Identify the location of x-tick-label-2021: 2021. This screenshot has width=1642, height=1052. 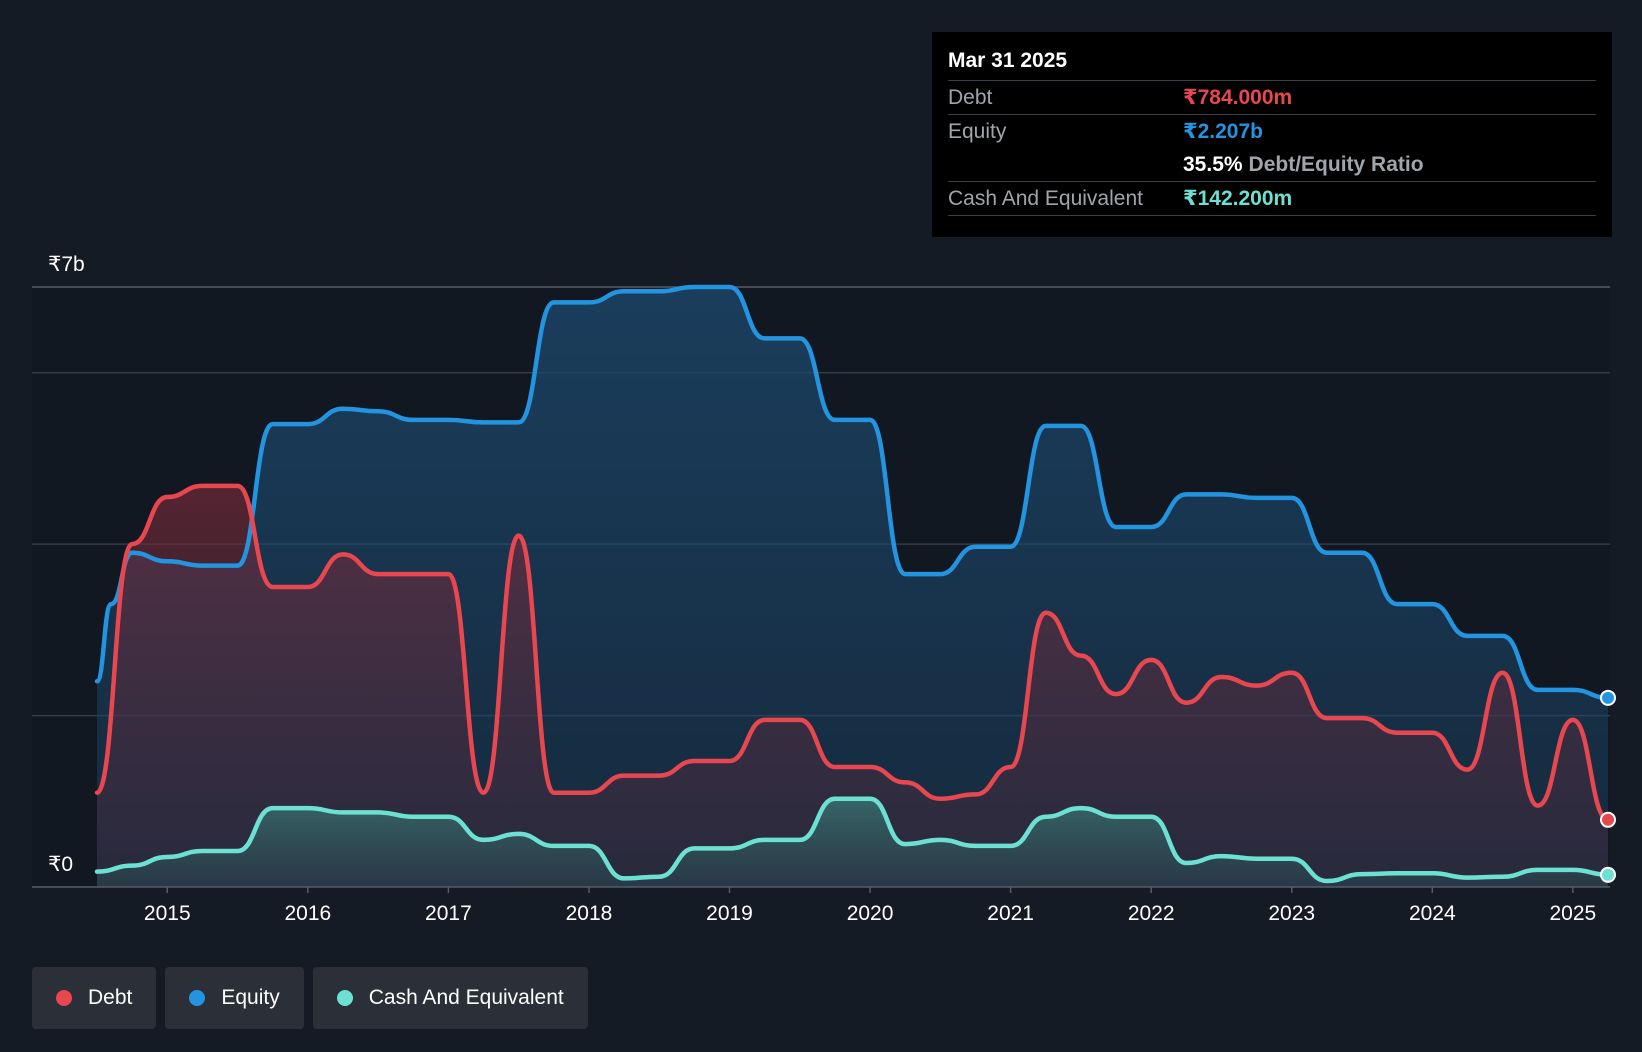
(1010, 913).